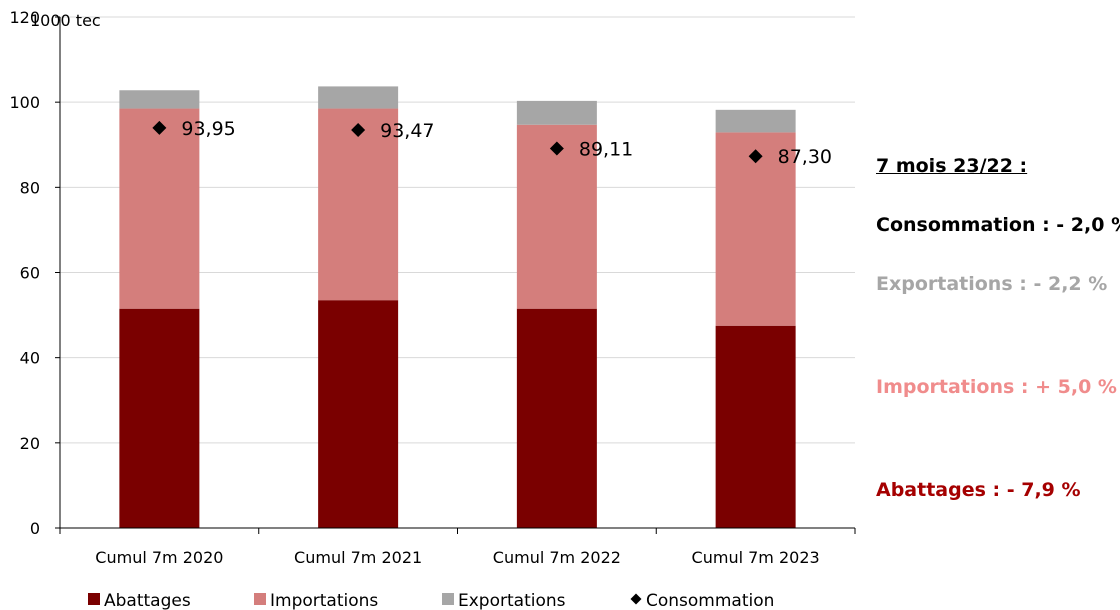 This screenshot has height=610, width=1120. I want to click on y-tick-label: 20, so click(30, 443).